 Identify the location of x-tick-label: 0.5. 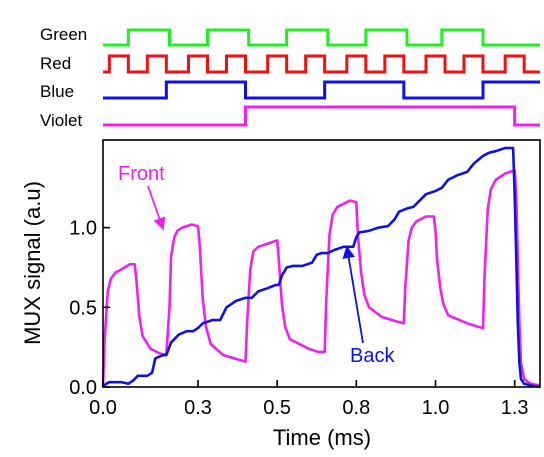
(277, 408).